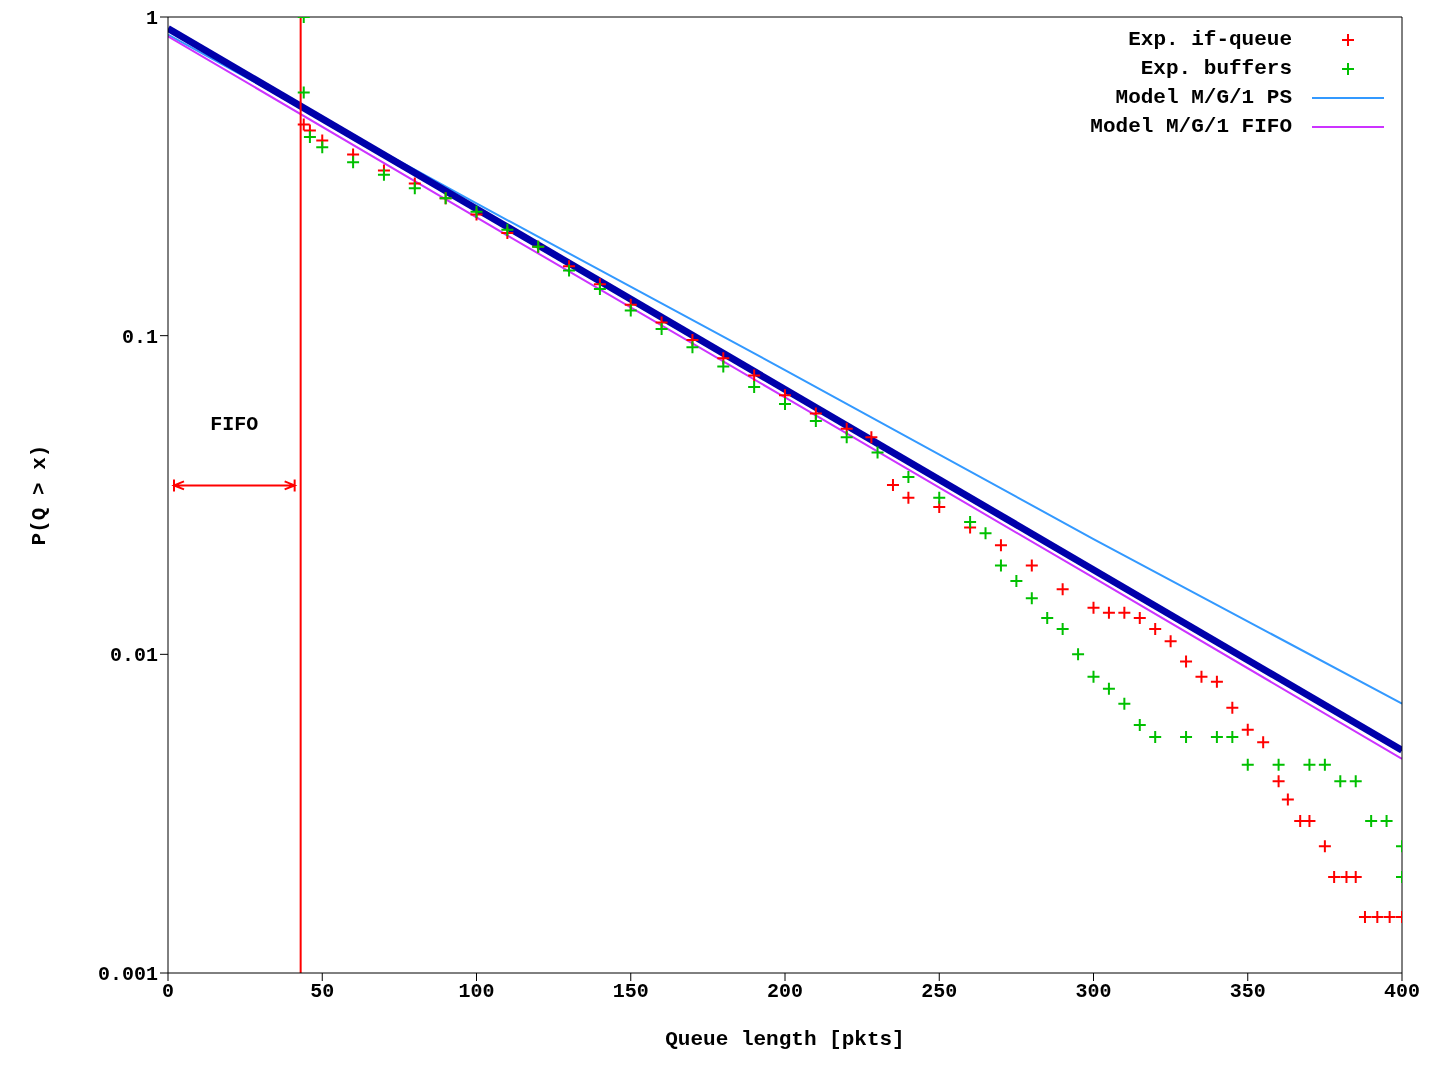  What do you see at coordinates (322, 992) in the screenshot?
I see `x-tick-label: 50` at bounding box center [322, 992].